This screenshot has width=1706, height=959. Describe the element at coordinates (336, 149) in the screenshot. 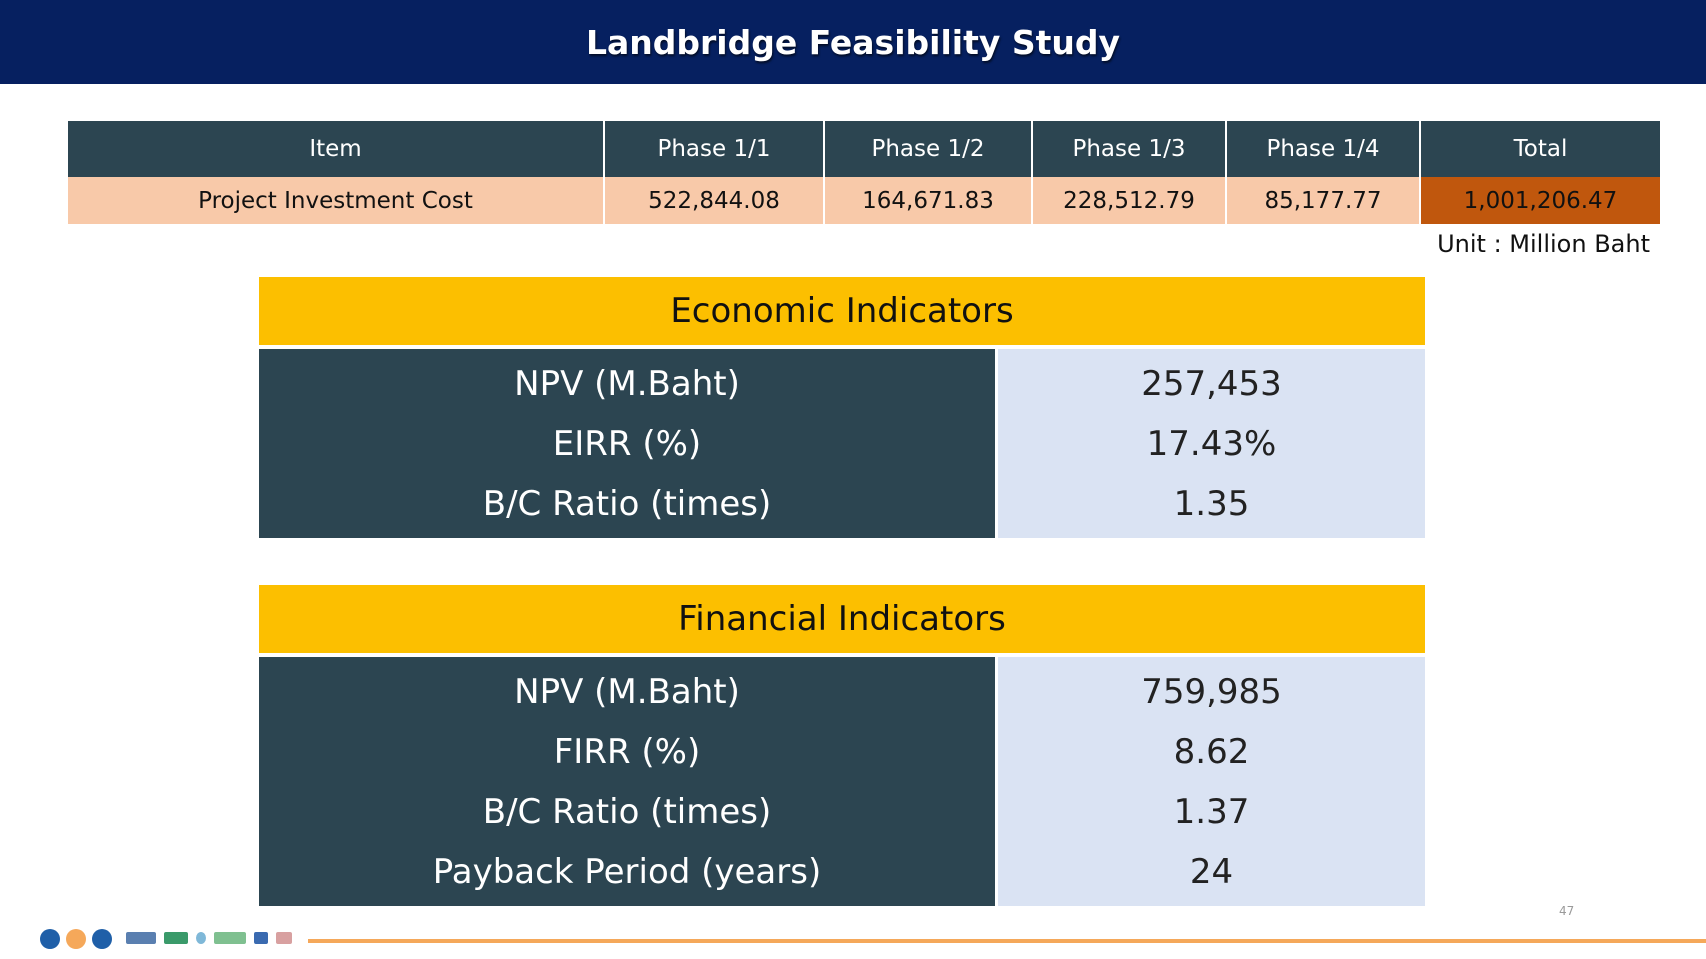

I see `header-item: Item` at that location.